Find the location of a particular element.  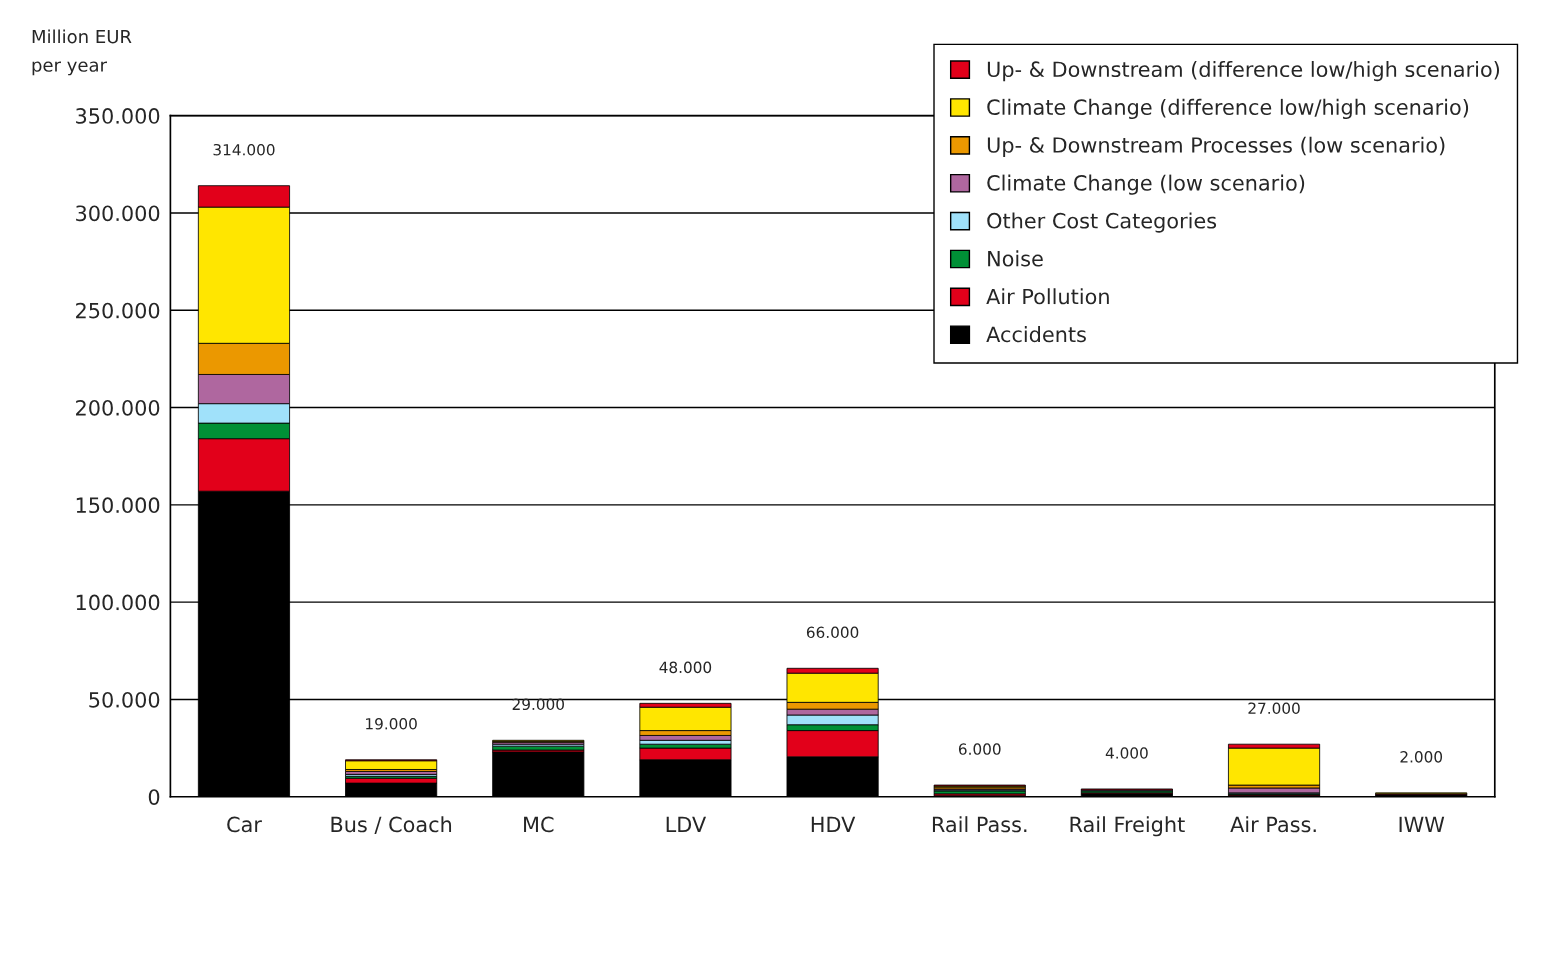

total-label: 48.000 is located at coordinates (685, 667).